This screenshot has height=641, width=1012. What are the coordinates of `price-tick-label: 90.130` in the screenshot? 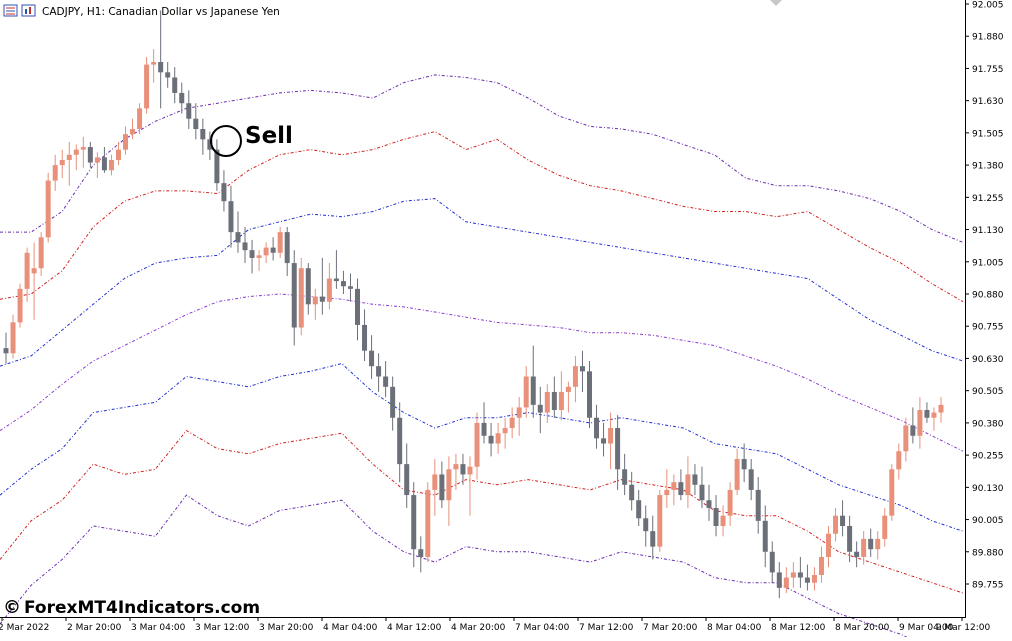 It's located at (988, 489).